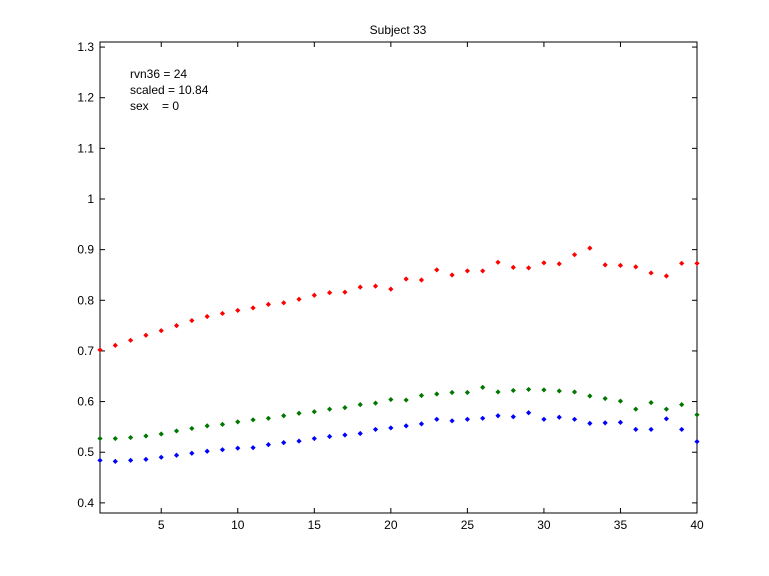  What do you see at coordinates (90, 199) in the screenshot?
I see `y-tick-label: 1` at bounding box center [90, 199].